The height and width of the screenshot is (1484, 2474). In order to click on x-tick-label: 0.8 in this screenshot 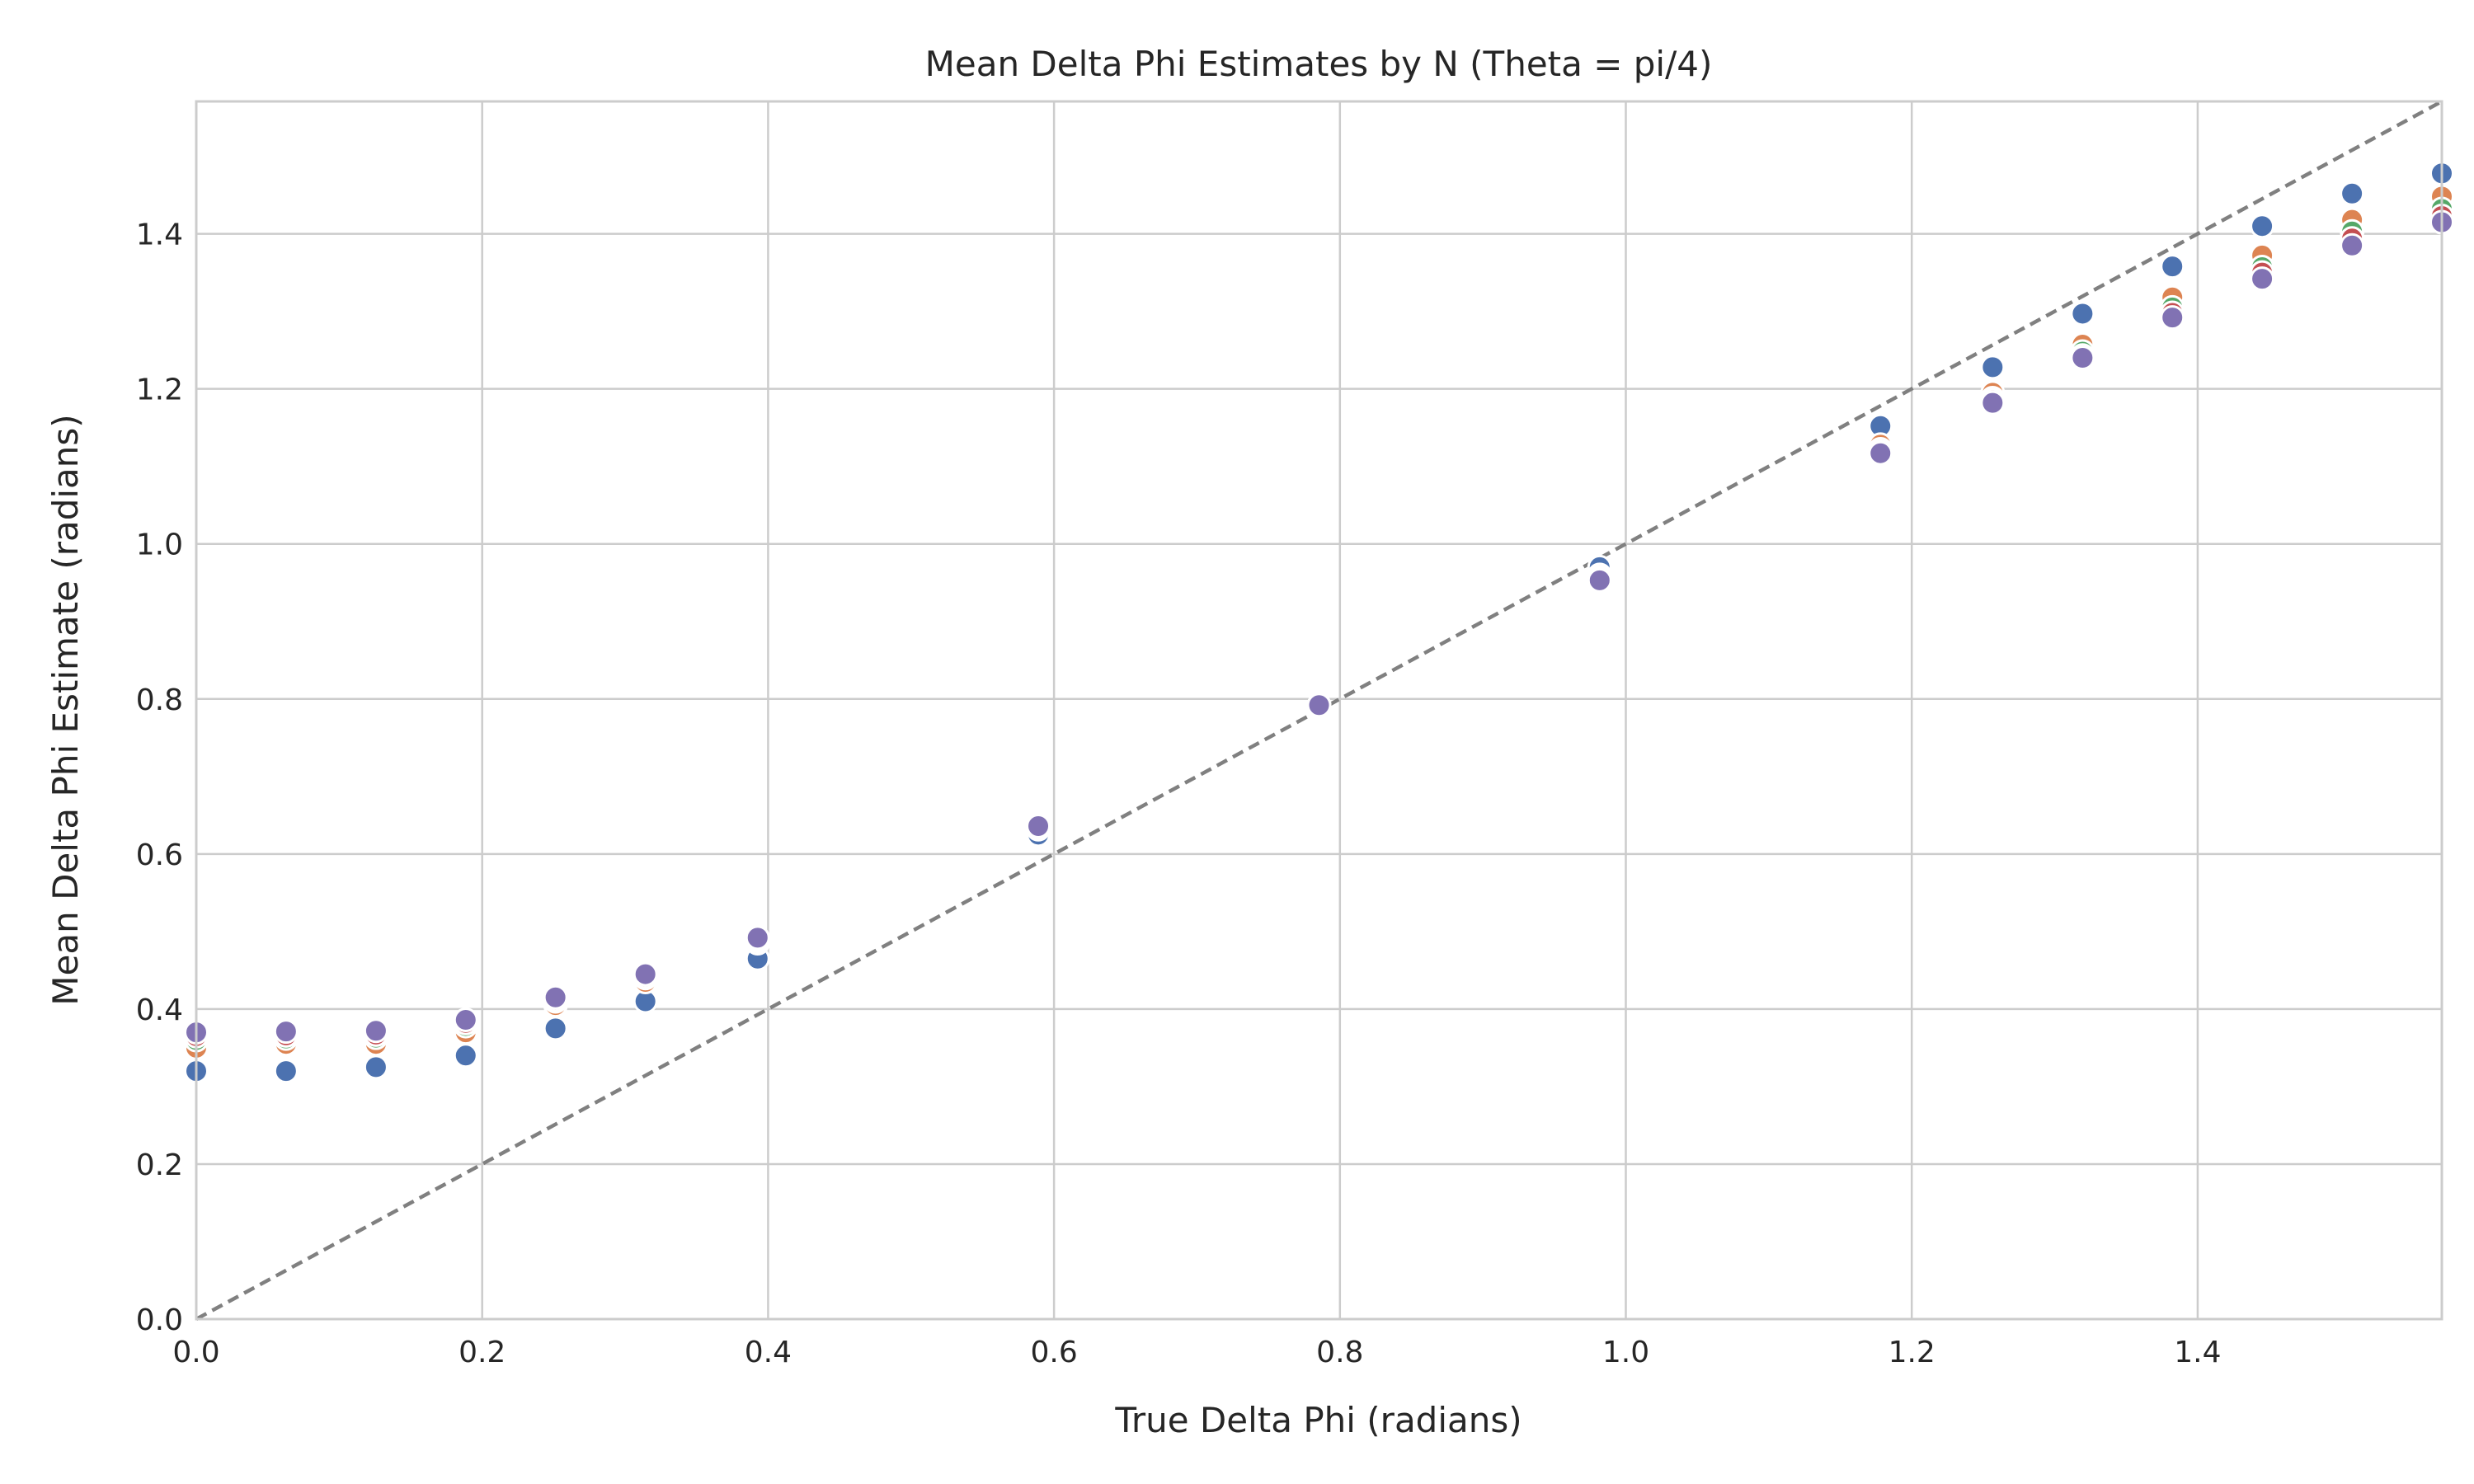, I will do `click(1339, 1352)`.